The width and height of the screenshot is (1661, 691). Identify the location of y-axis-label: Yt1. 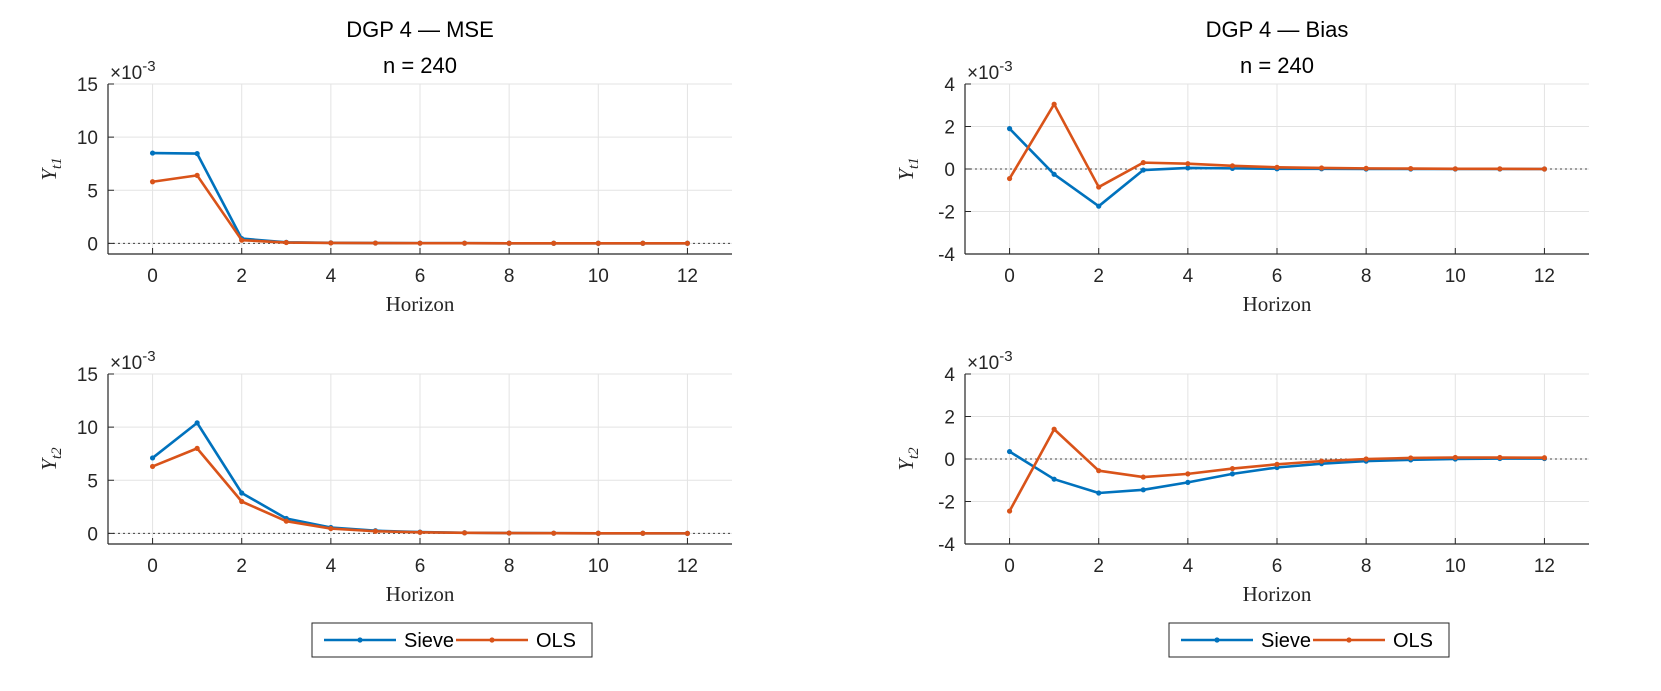
(51, 168).